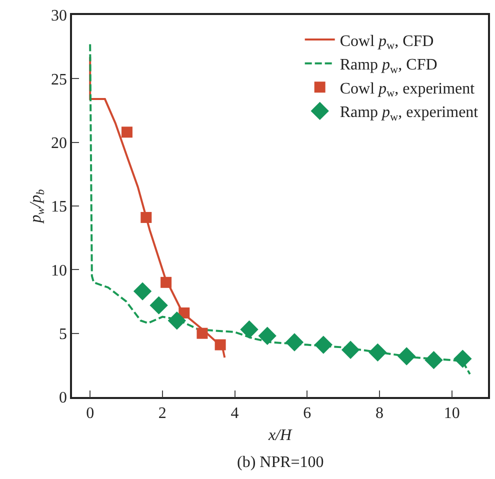 This screenshot has height=479, width=495. Describe the element at coordinates (280, 462) in the screenshot. I see `text: (b) NPR=100` at that location.